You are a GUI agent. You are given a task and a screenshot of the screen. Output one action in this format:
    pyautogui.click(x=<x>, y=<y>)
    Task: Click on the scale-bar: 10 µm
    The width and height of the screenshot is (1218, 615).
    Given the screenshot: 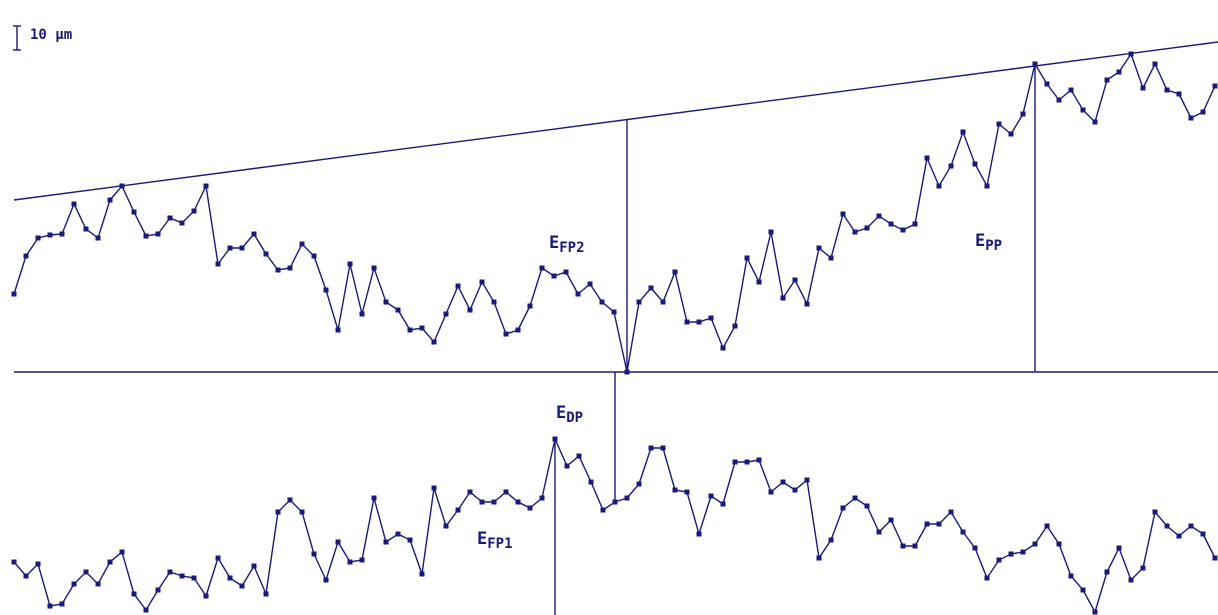 What is the action you would take?
    pyautogui.click(x=42, y=38)
    